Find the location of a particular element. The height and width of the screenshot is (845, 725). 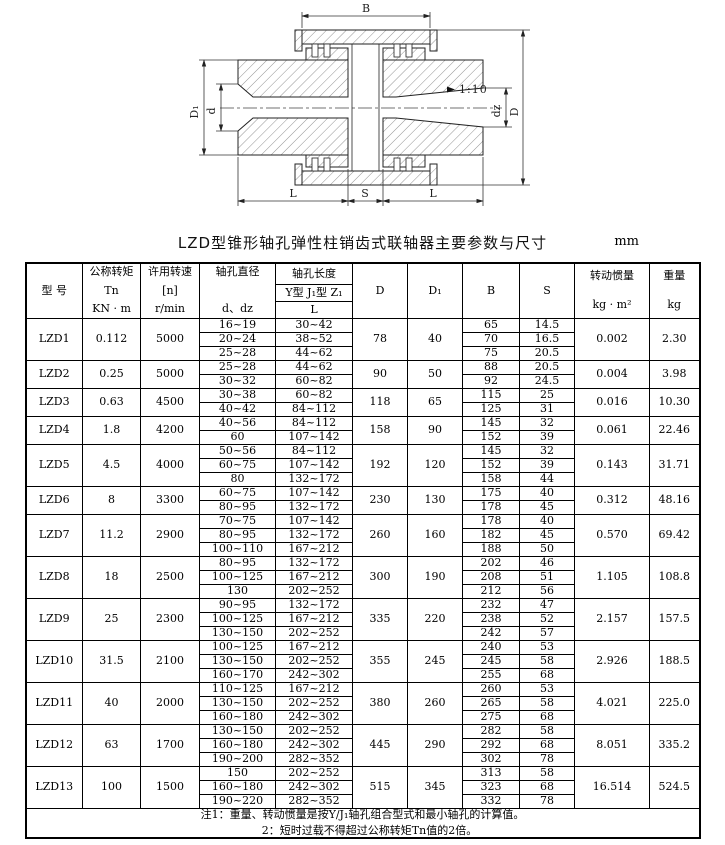

cell-S: 78 is located at coordinates (547, 801).